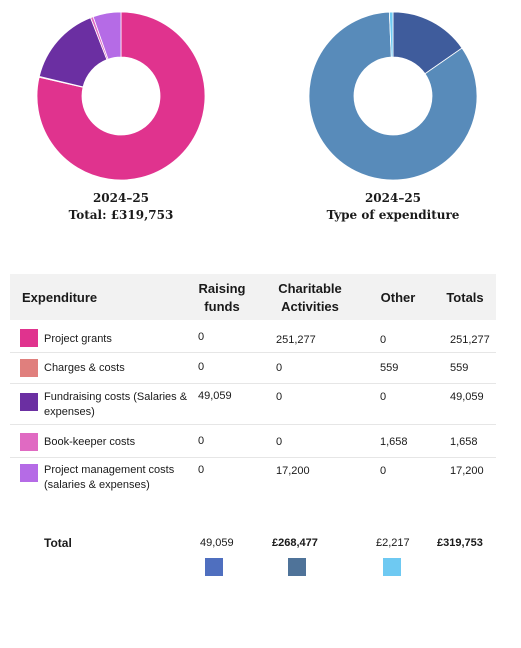 This screenshot has width=521, height=648. What do you see at coordinates (465, 297) in the screenshot?
I see `header-totals: Totals` at bounding box center [465, 297].